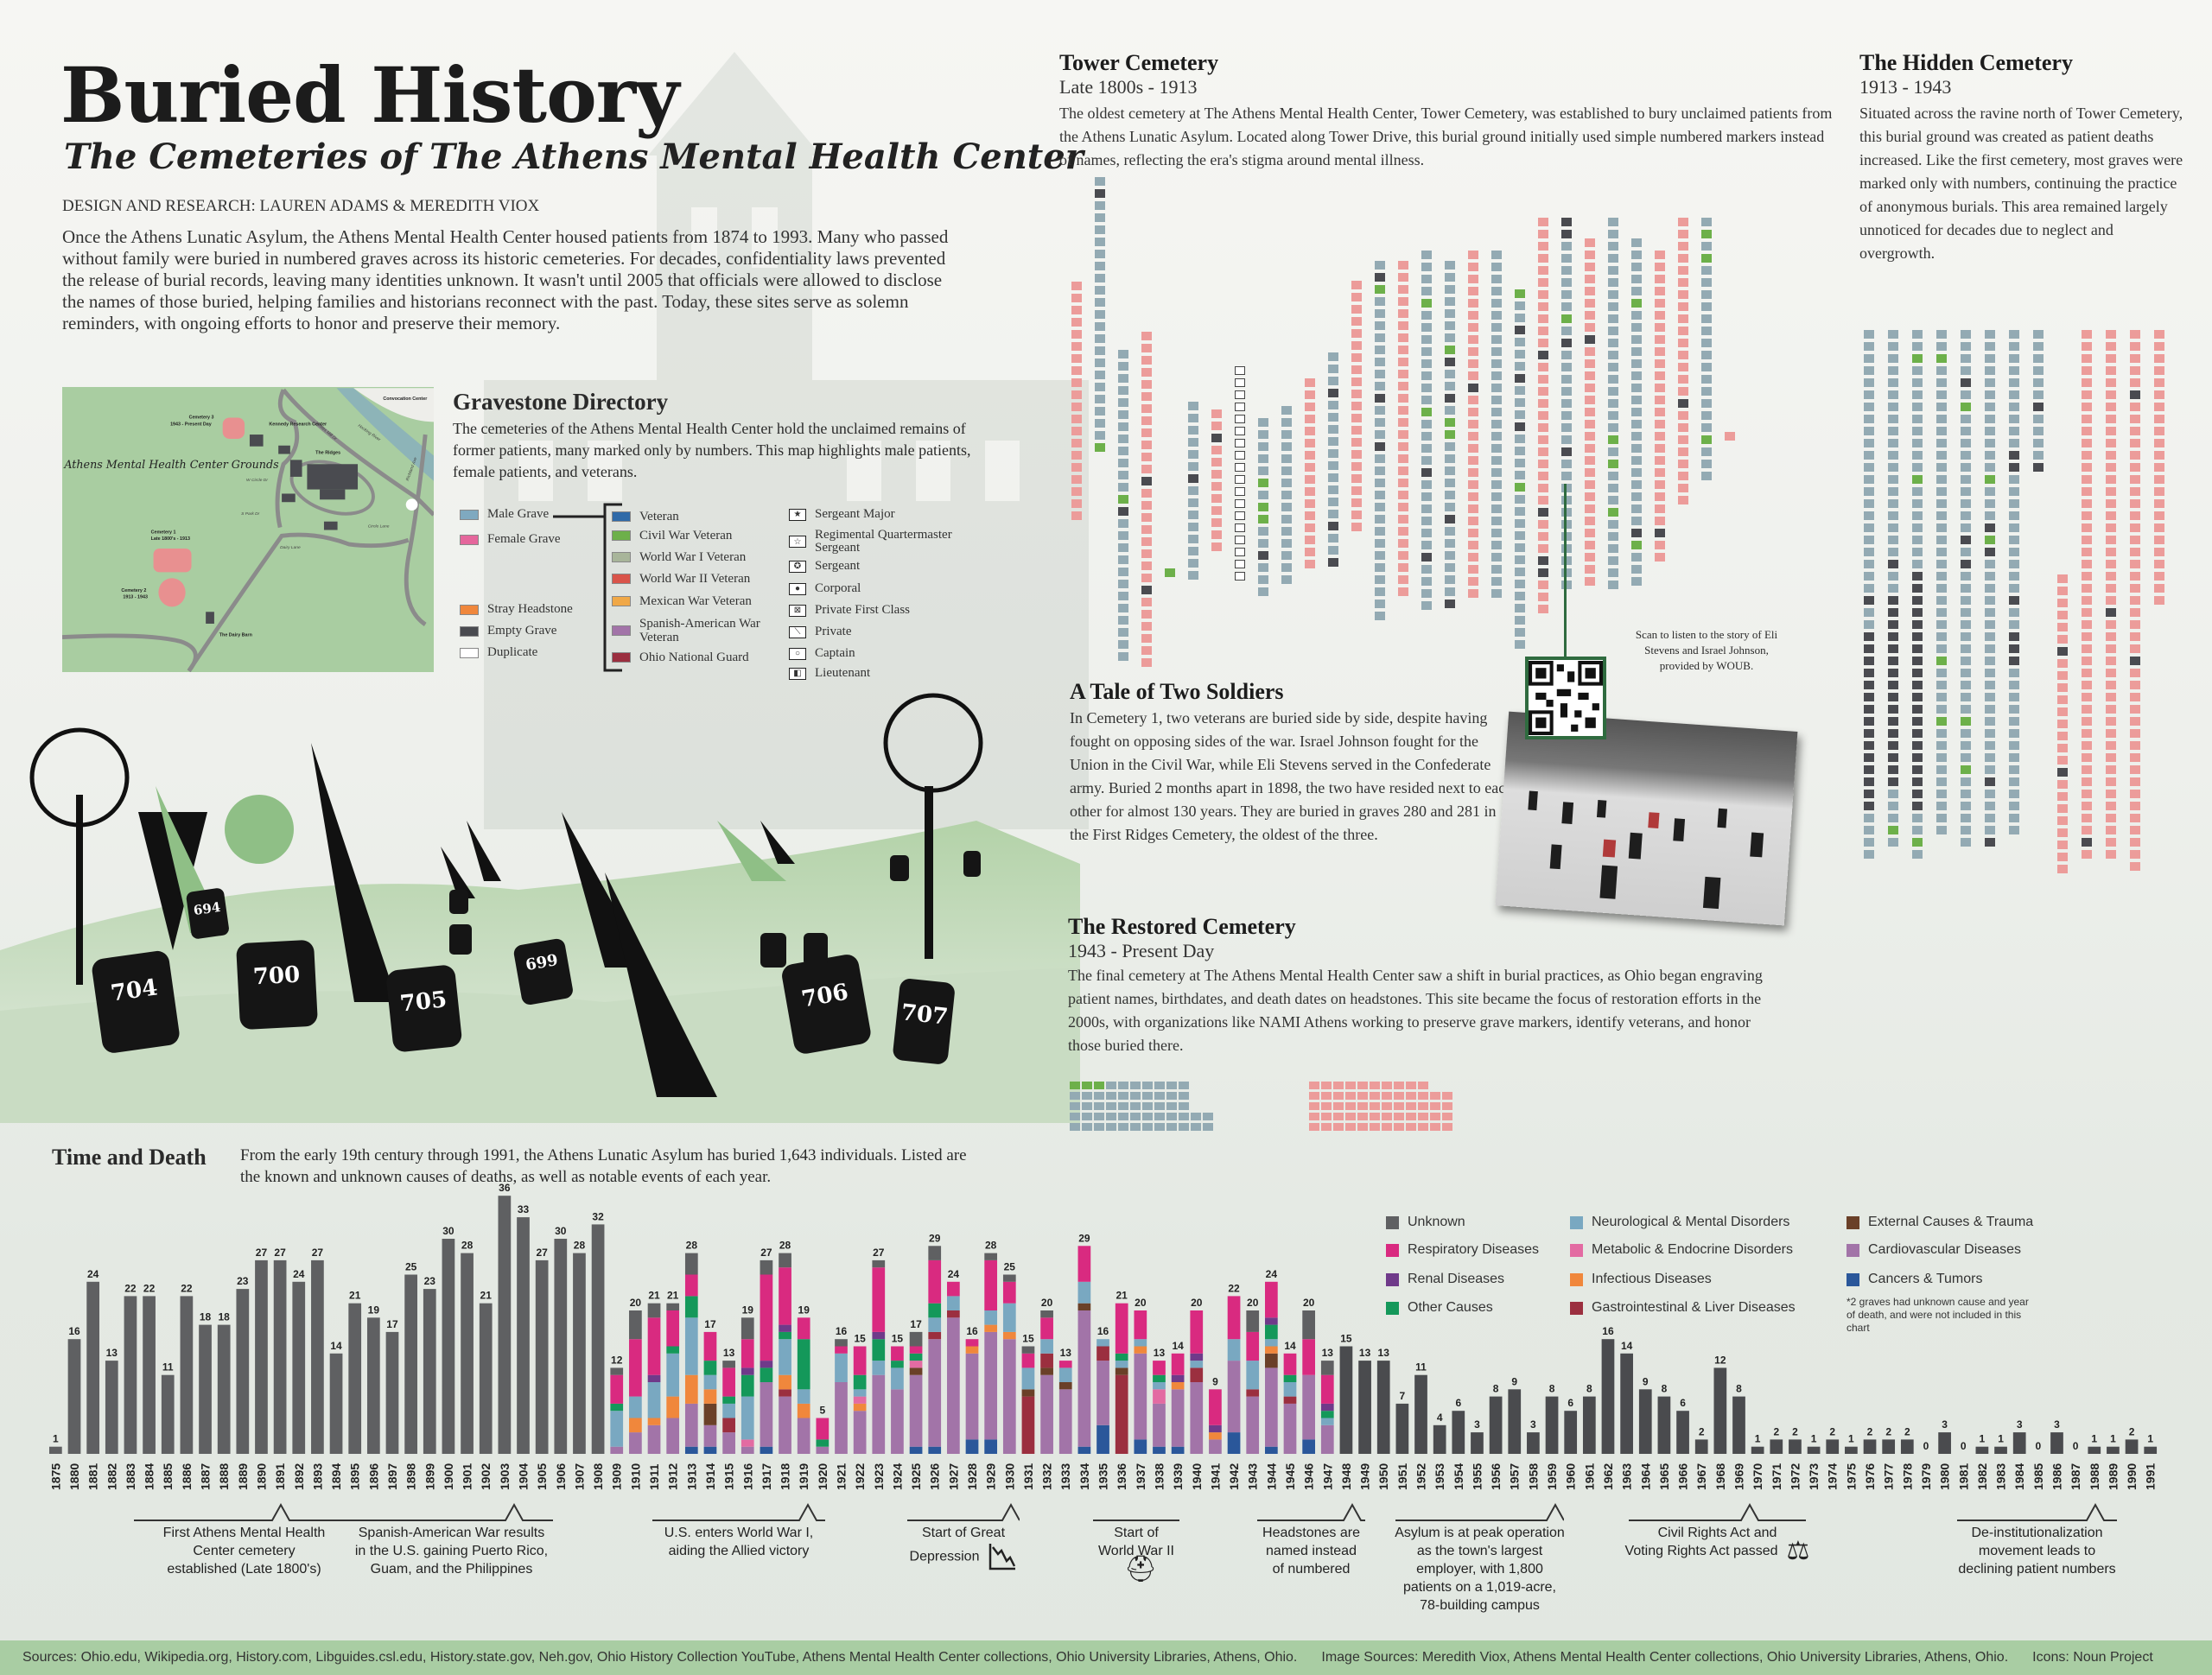  Describe the element at coordinates (469, 539) in the screenshot. I see `grave-swatch` at that location.